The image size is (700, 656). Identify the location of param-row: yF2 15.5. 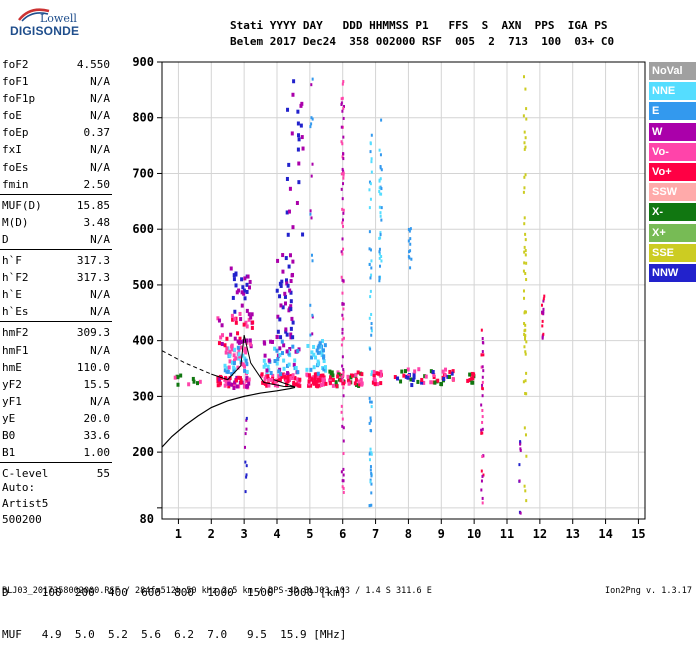
(56, 384).